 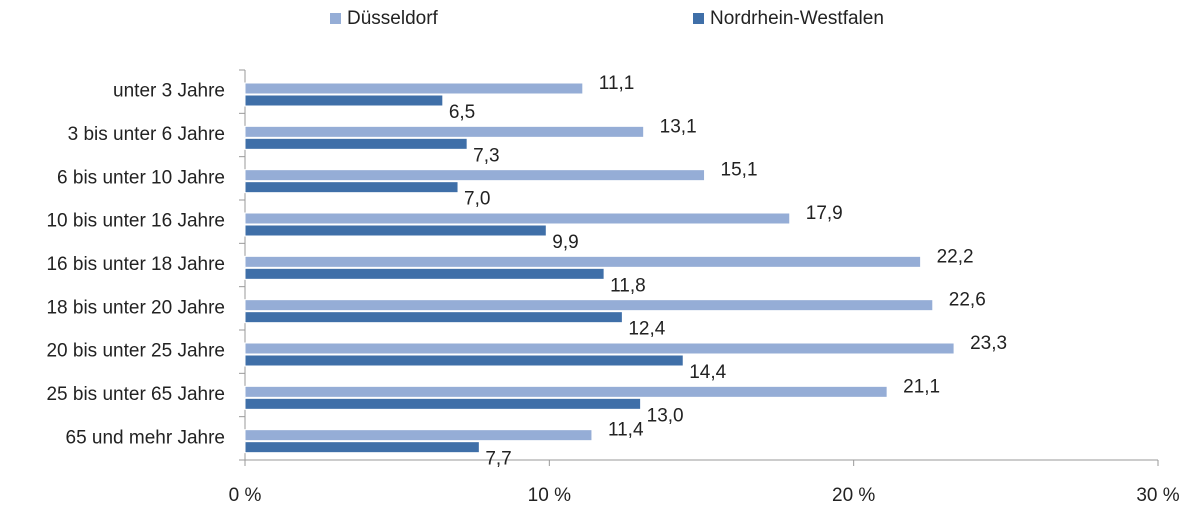 What do you see at coordinates (498, 459) in the screenshot?
I see `data-label: 7,7` at bounding box center [498, 459].